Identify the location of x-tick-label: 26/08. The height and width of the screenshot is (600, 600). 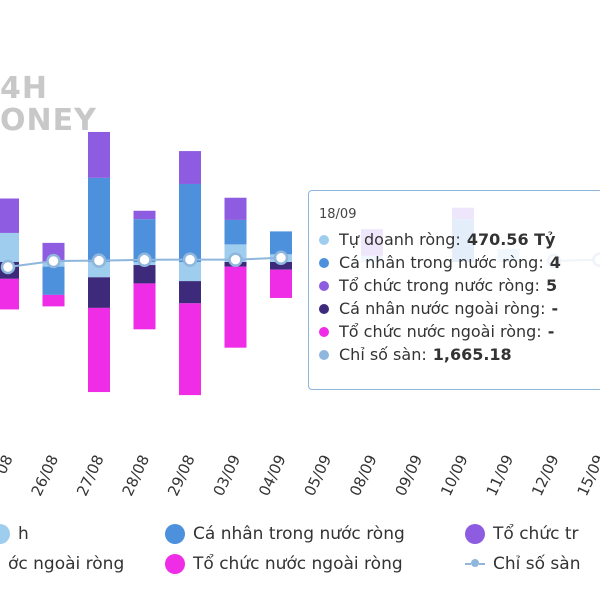
(45, 475).